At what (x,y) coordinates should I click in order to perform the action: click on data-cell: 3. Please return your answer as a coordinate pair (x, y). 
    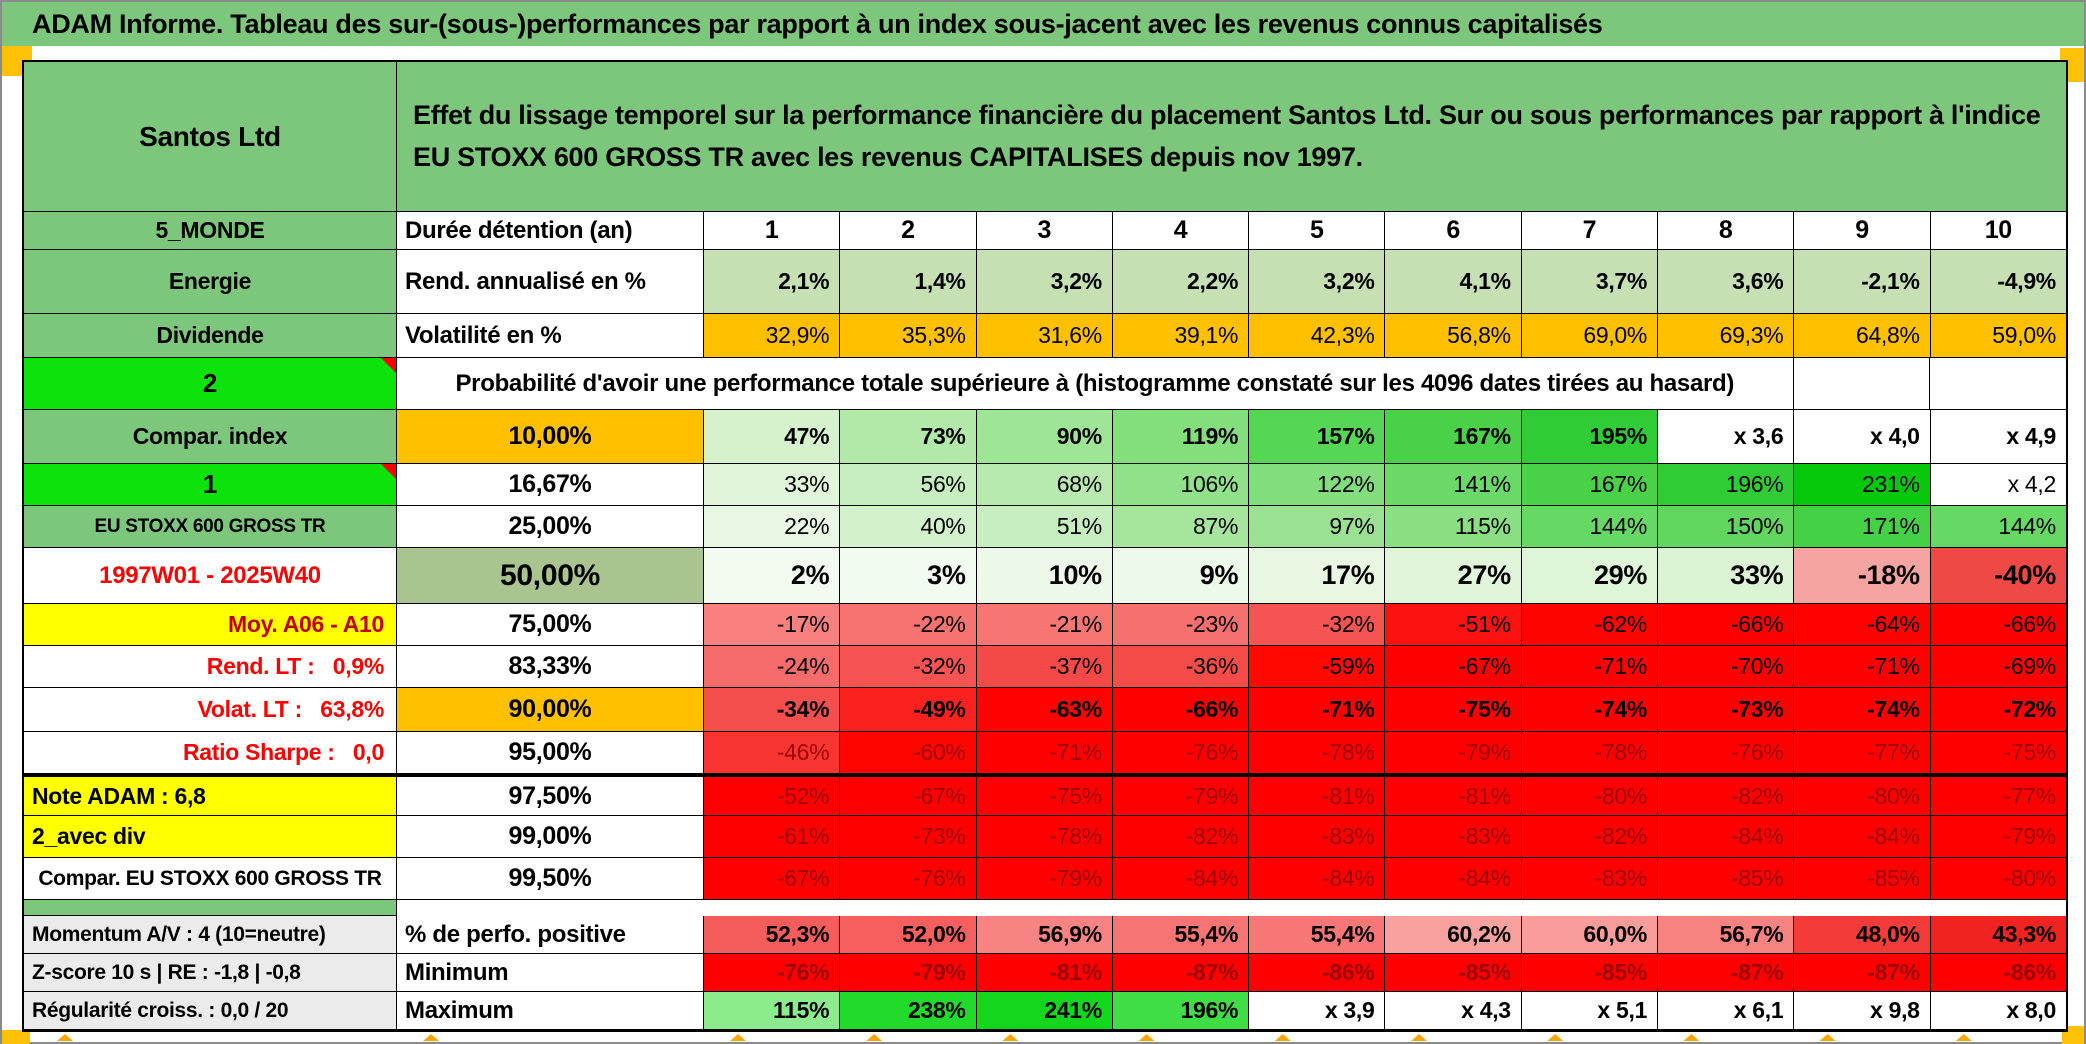
    Looking at the image, I should click on (1044, 231).